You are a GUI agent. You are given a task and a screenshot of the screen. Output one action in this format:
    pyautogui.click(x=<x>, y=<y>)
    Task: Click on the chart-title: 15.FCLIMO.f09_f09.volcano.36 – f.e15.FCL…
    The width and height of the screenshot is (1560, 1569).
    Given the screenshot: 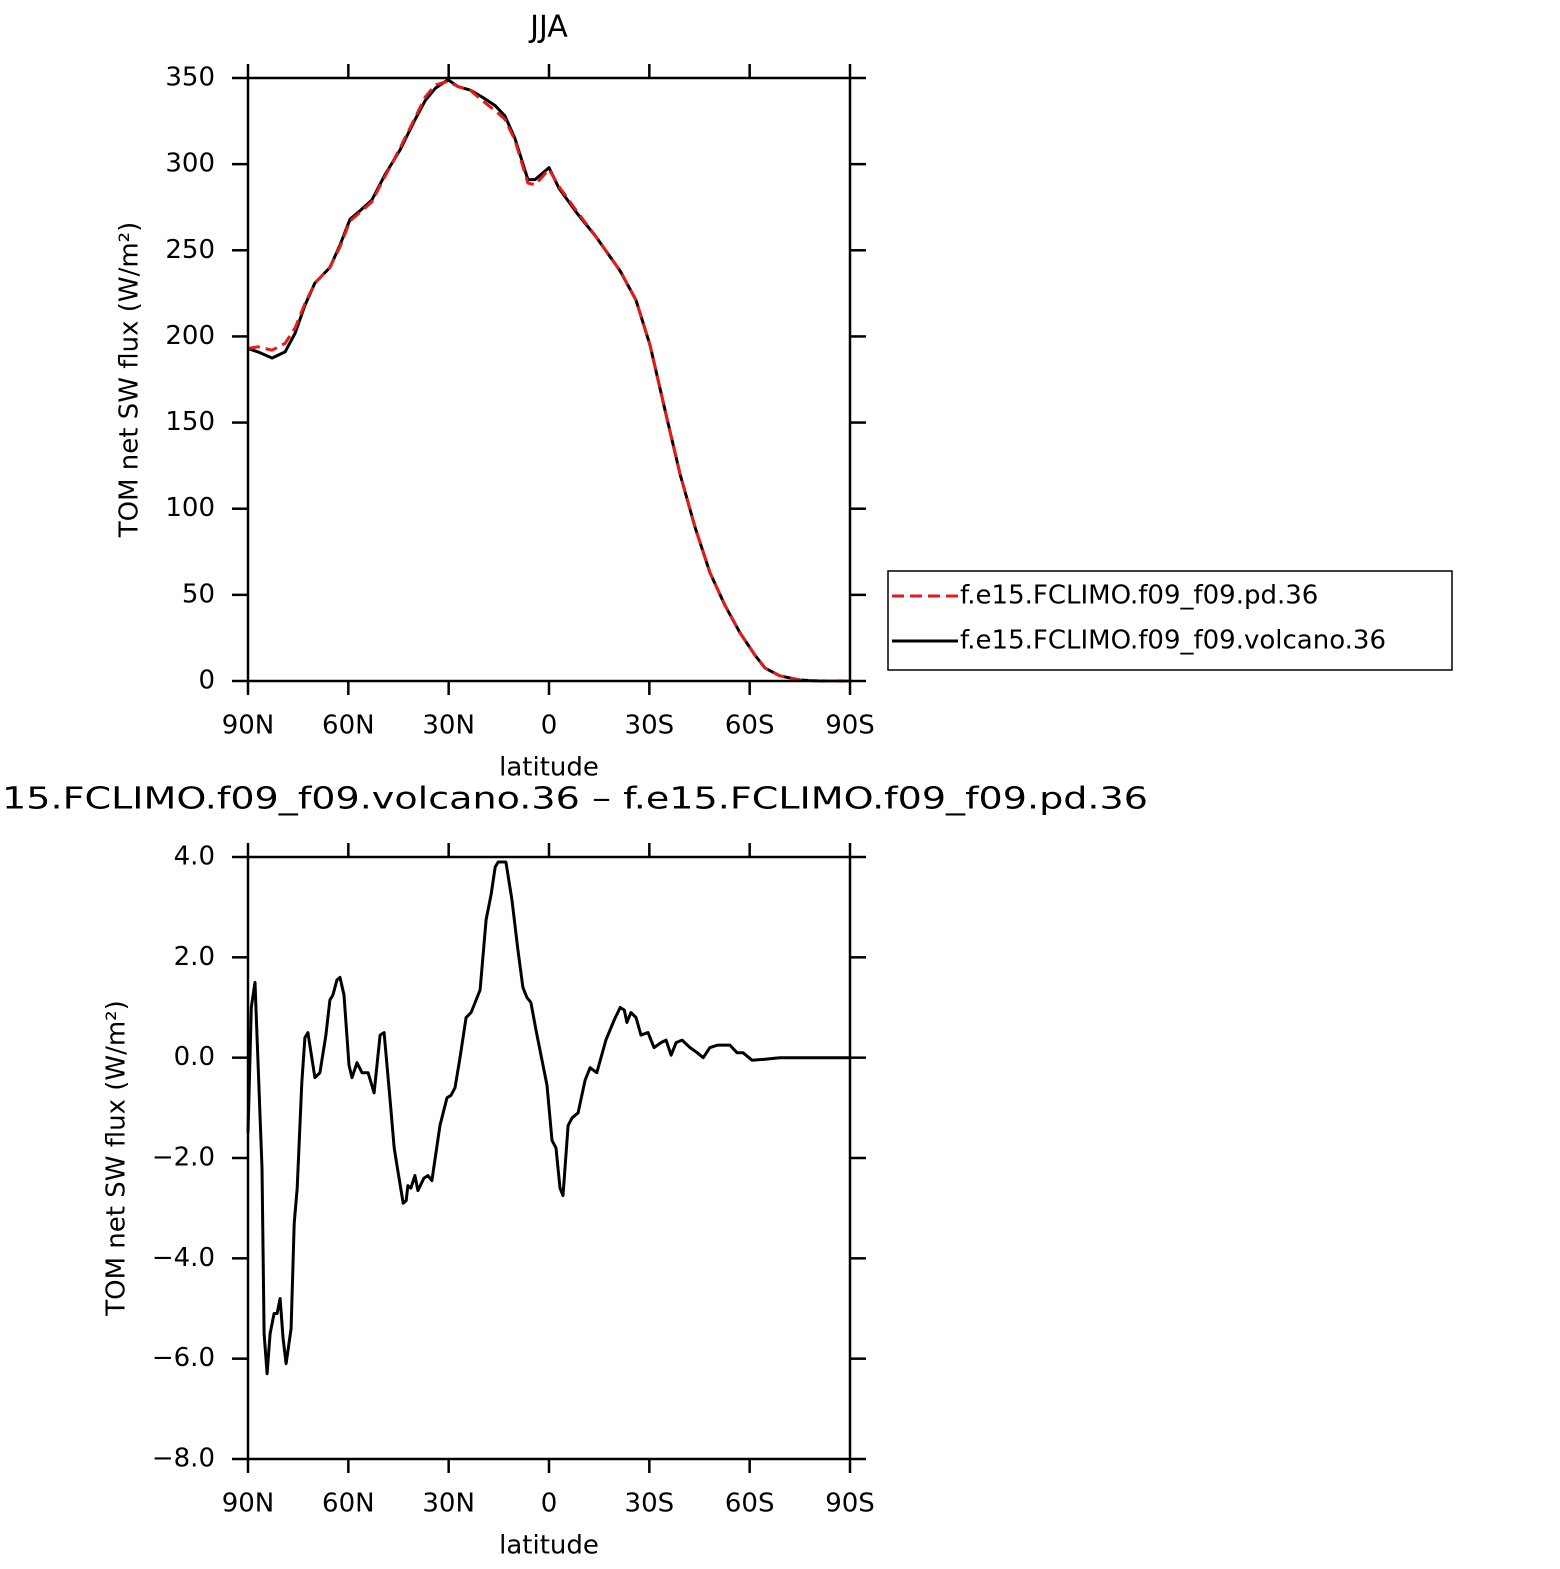 What is the action you would take?
    pyautogui.click(x=575, y=799)
    